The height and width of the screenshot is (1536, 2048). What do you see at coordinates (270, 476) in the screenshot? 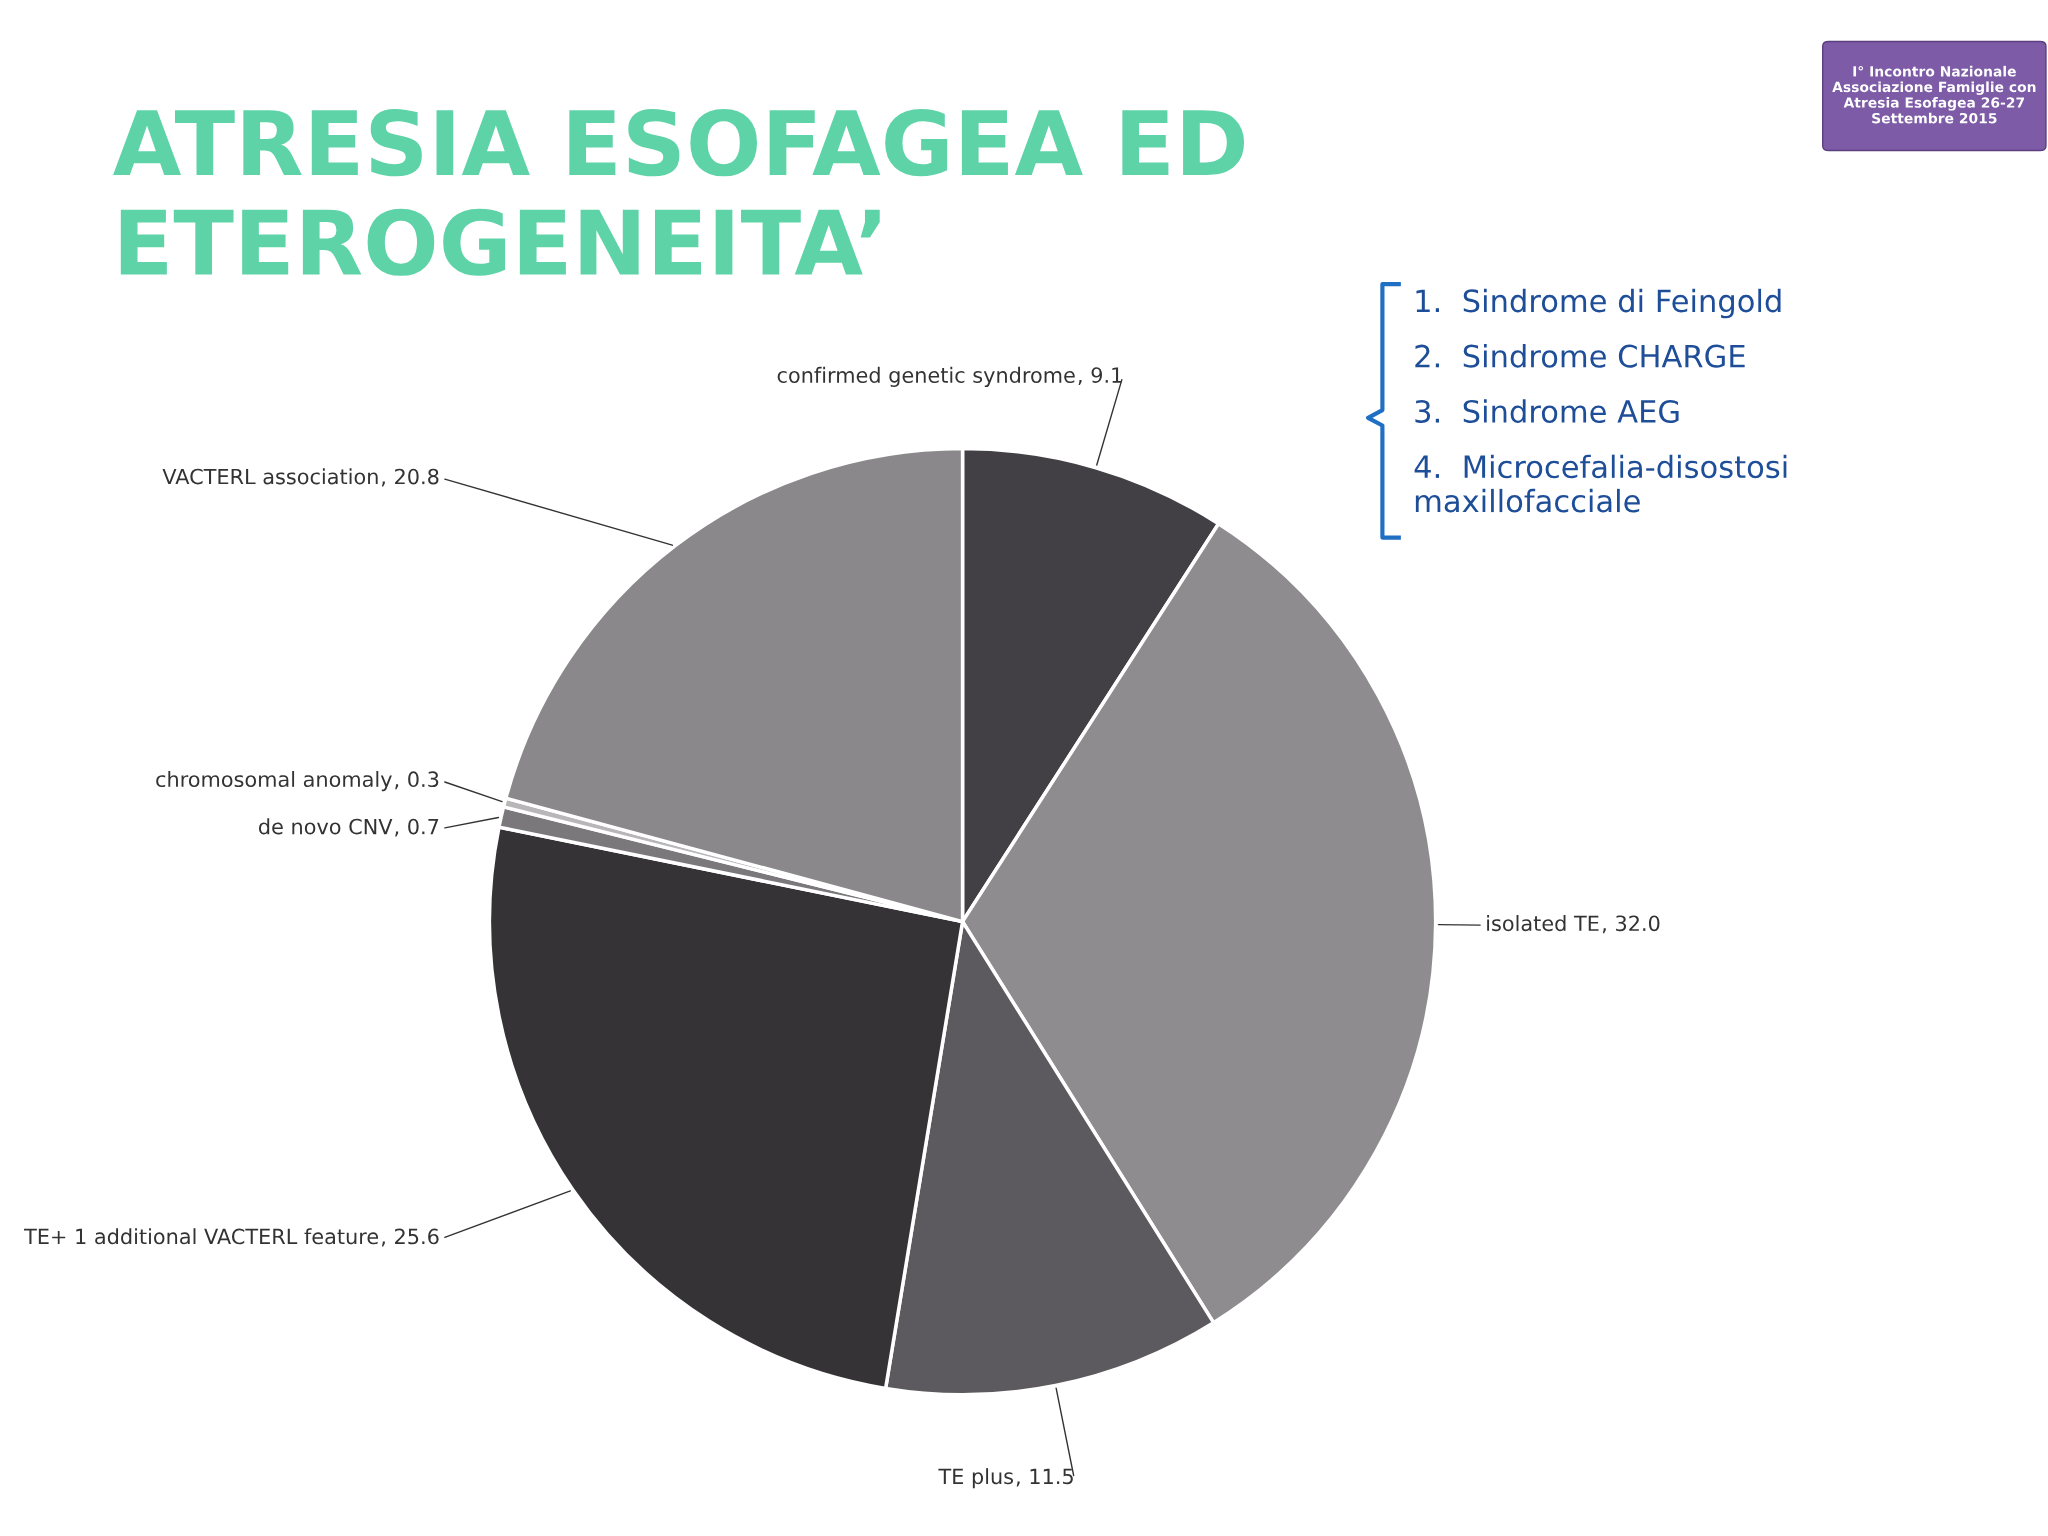
I see `slice-label: VACTERL association` at bounding box center [270, 476].